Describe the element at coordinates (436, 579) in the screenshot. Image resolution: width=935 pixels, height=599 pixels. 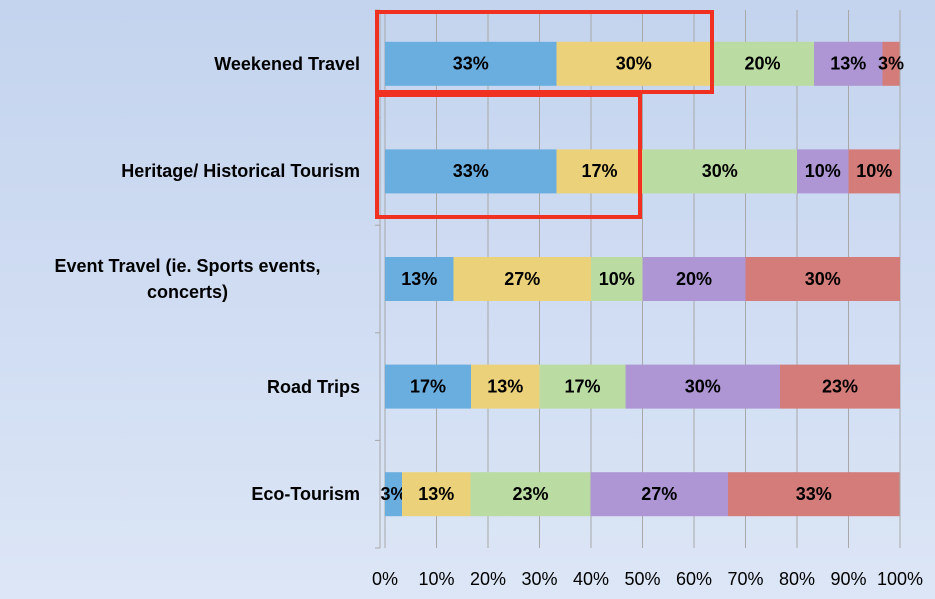
I see `x-tick-label: 10%` at that location.